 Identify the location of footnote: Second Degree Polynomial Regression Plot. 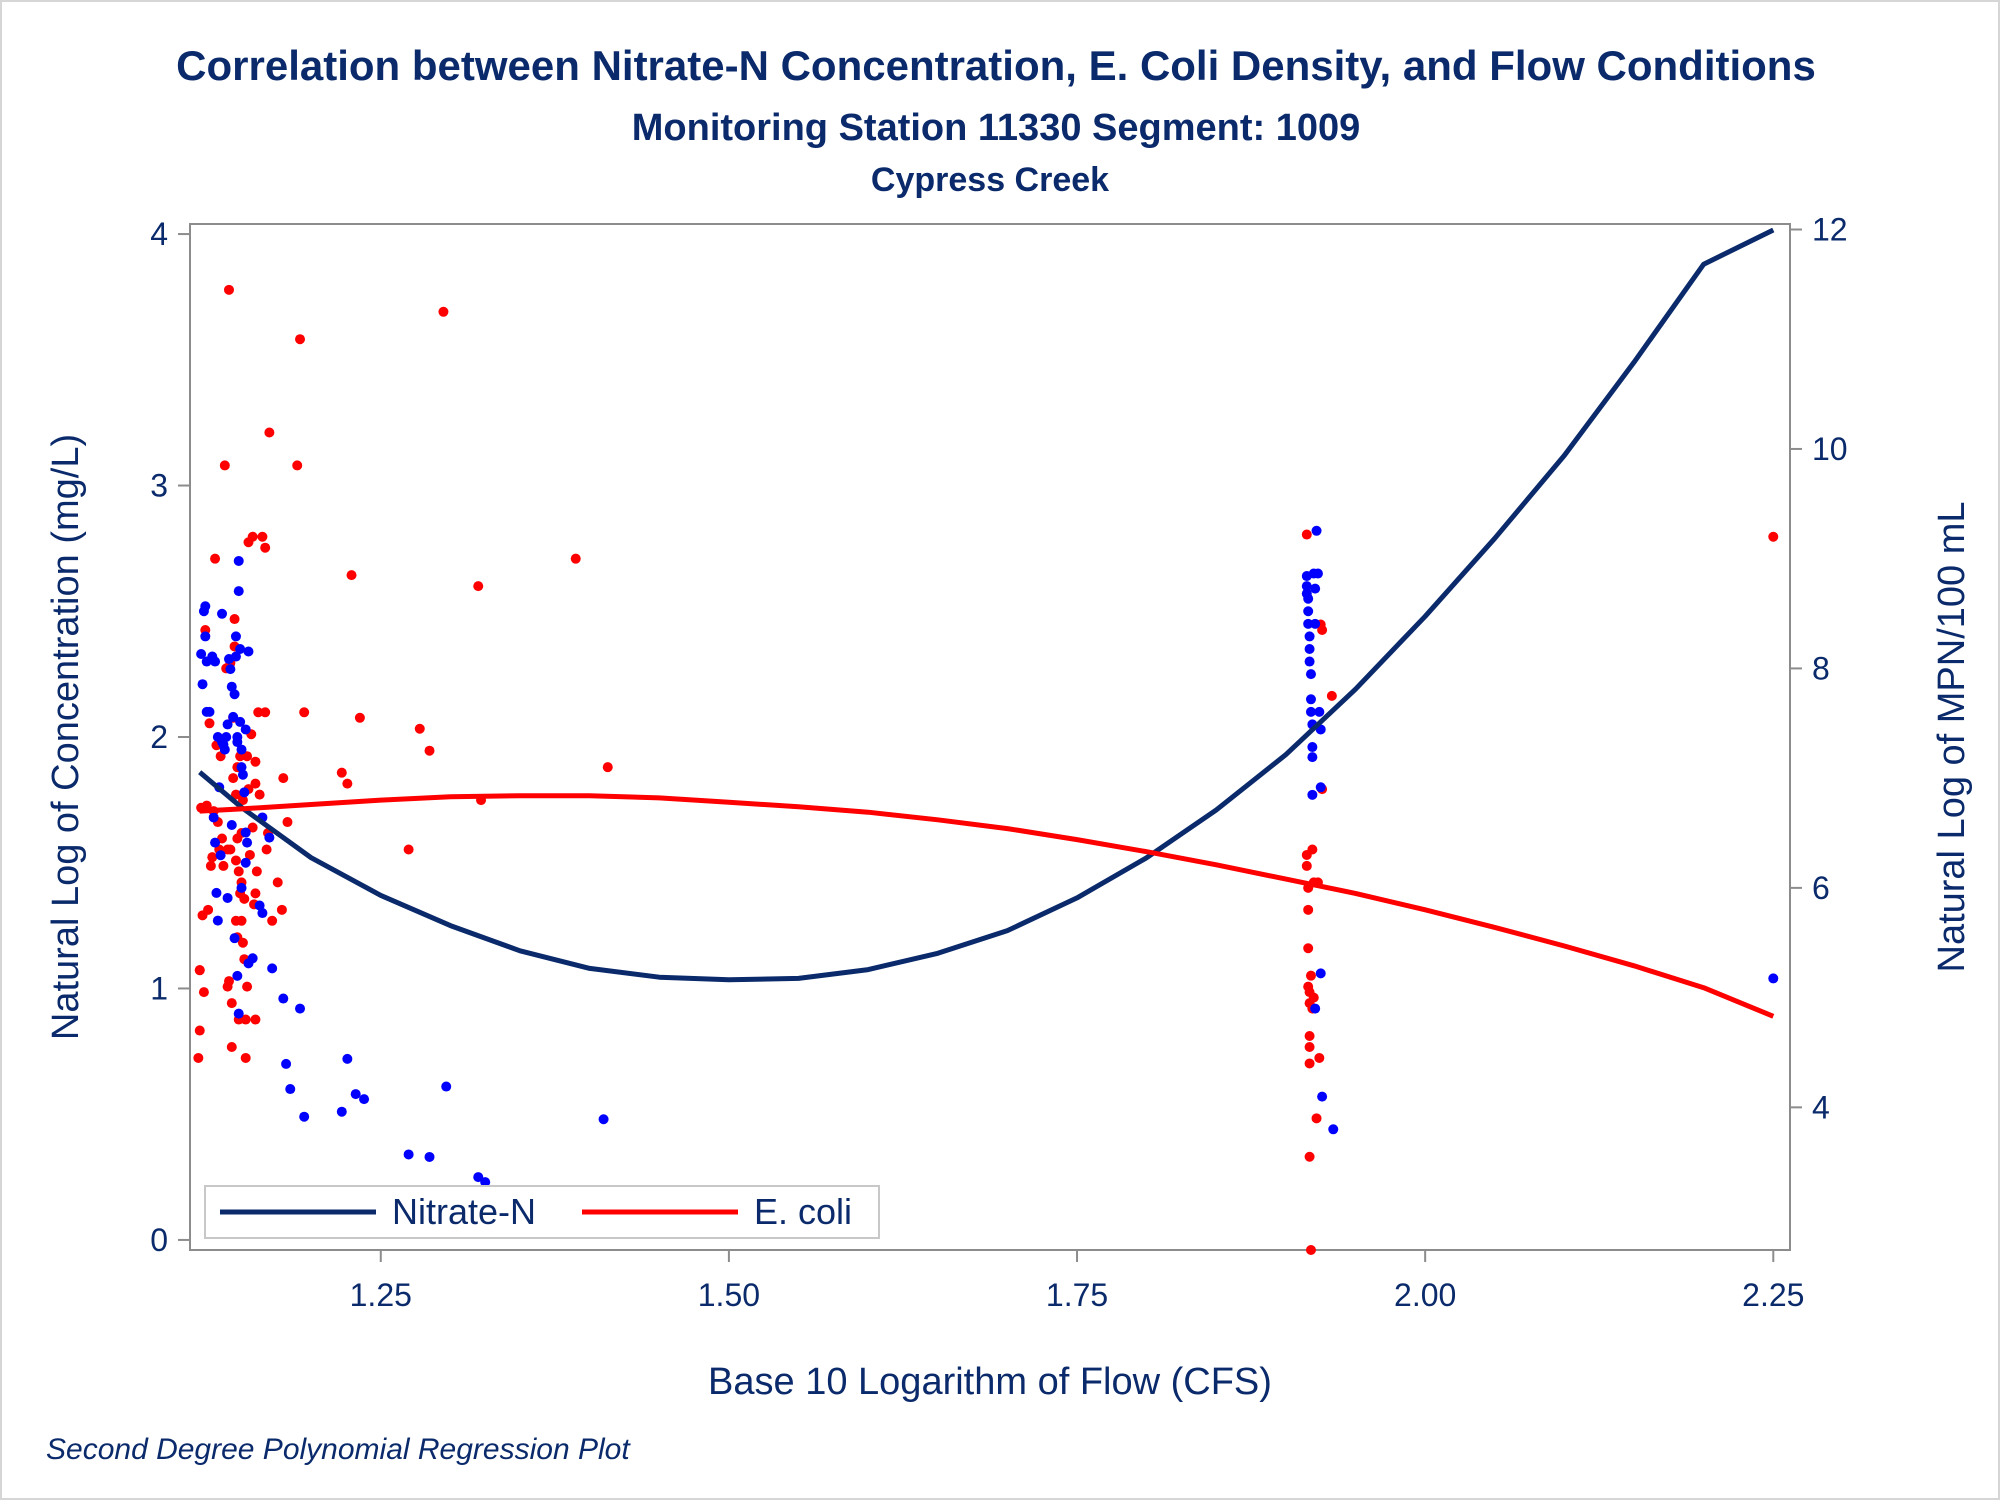
(338, 1449).